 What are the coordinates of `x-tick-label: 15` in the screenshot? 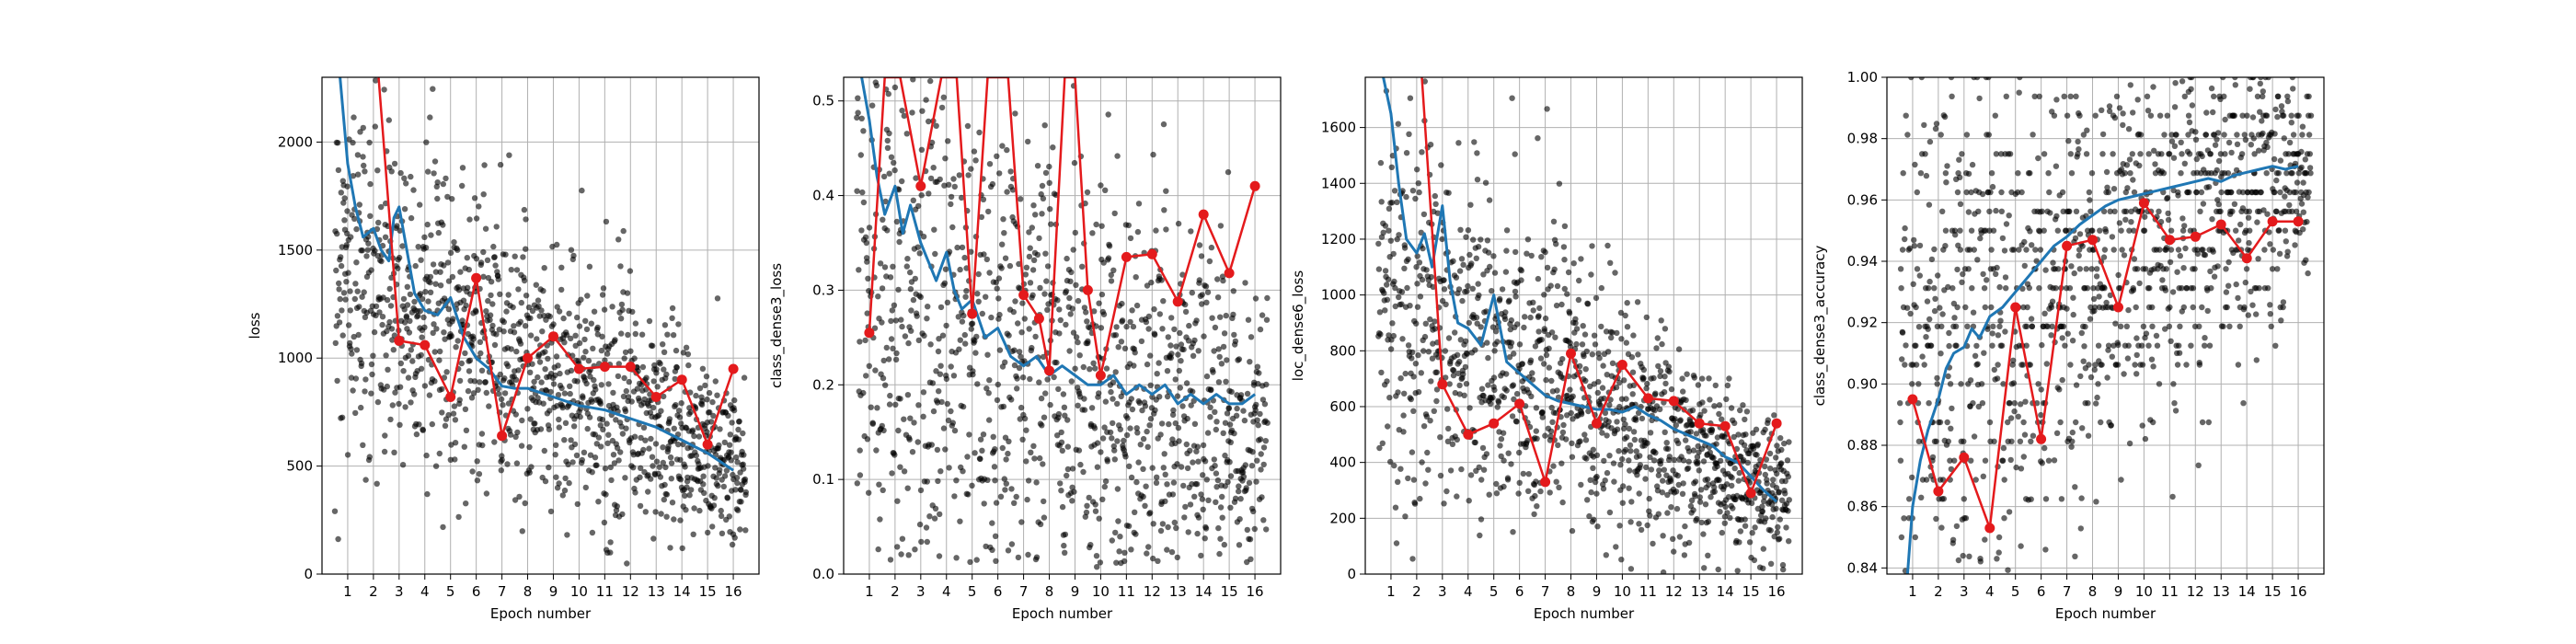 It's located at (708, 591).